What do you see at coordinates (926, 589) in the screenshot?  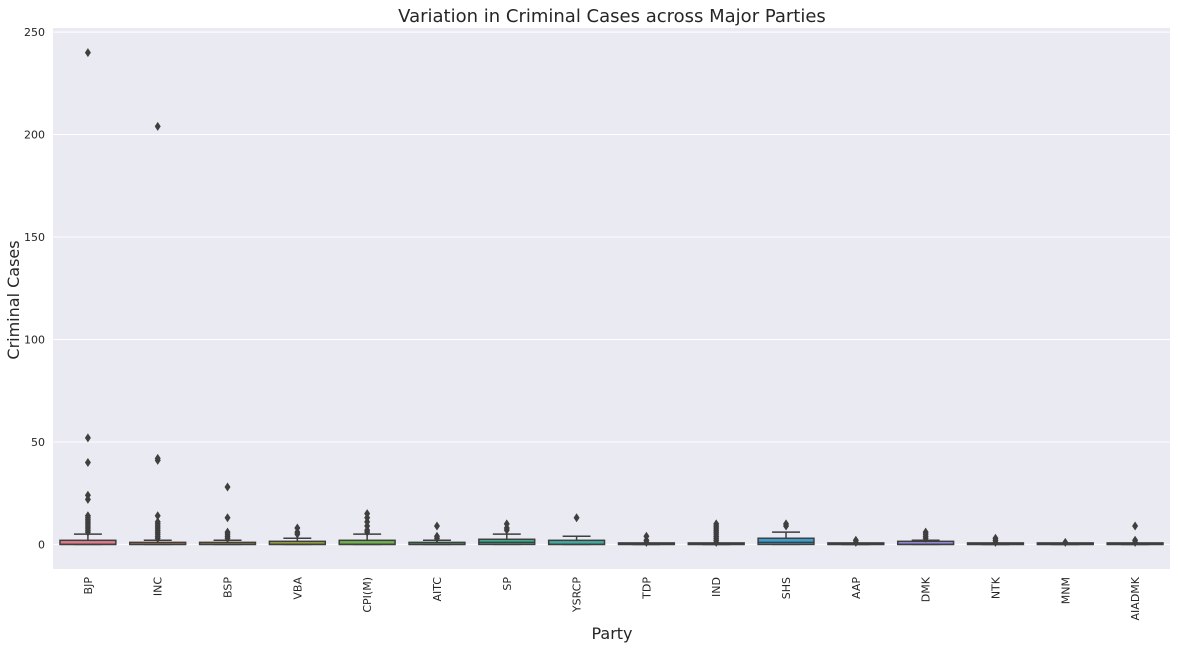 I see `x-tick-label: DMK` at bounding box center [926, 589].